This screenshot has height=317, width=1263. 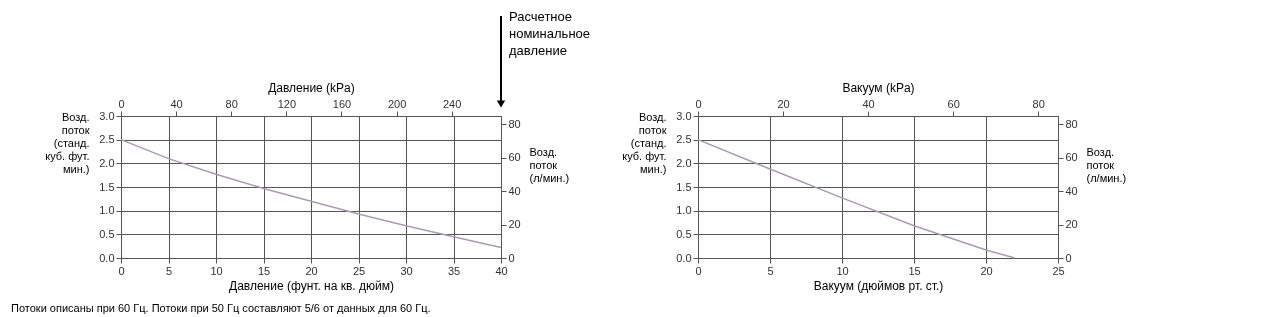 I want to click on text: Потоки описаны при 60 Гц. Потоки при 50 Гц составляют 5/6 от данных для 60 Гц., so click(x=221, y=308).